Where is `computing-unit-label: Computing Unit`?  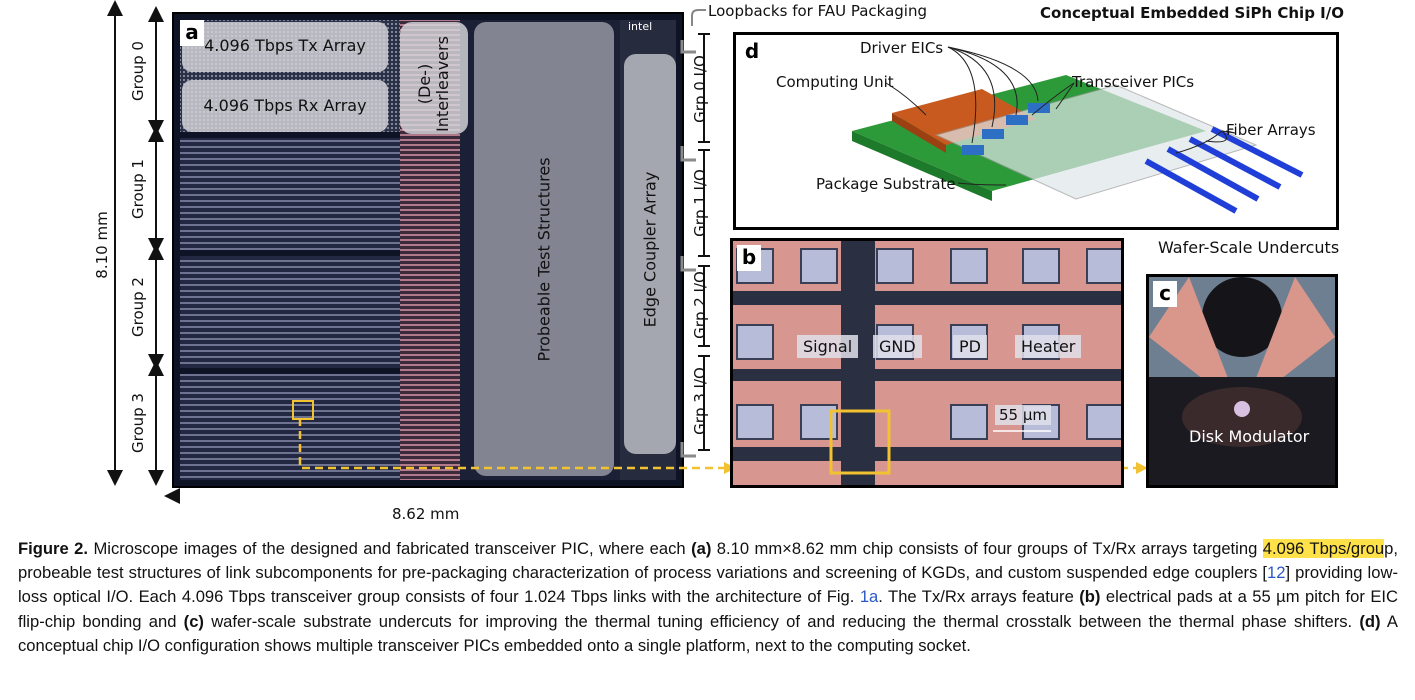 computing-unit-label: Computing Unit is located at coordinates (835, 82).